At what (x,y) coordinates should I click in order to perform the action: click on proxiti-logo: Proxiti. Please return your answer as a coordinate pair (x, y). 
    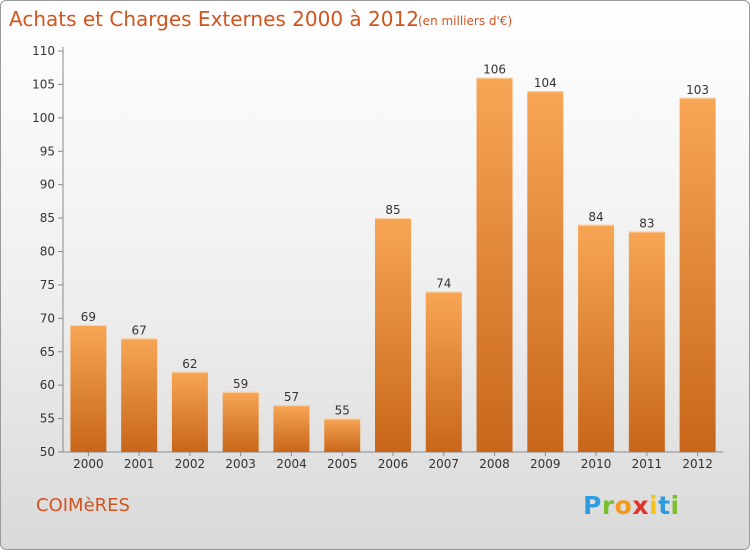
    Looking at the image, I should click on (631, 505).